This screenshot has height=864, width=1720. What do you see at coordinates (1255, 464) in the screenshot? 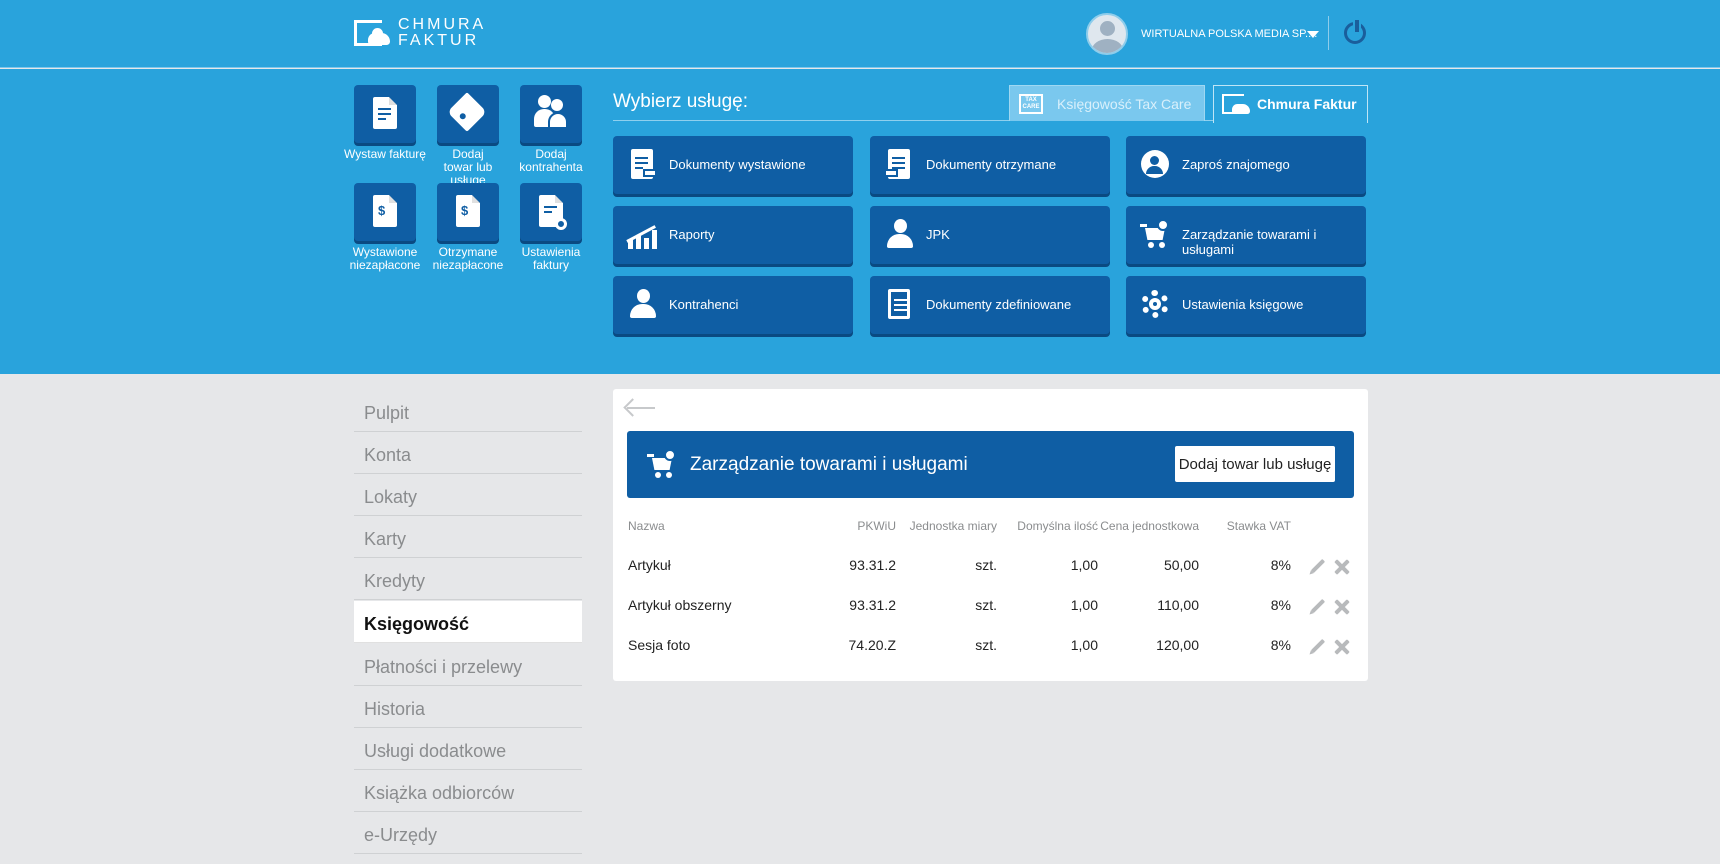
I see `add-product-button: Dodaj towar lub usługę` at bounding box center [1255, 464].